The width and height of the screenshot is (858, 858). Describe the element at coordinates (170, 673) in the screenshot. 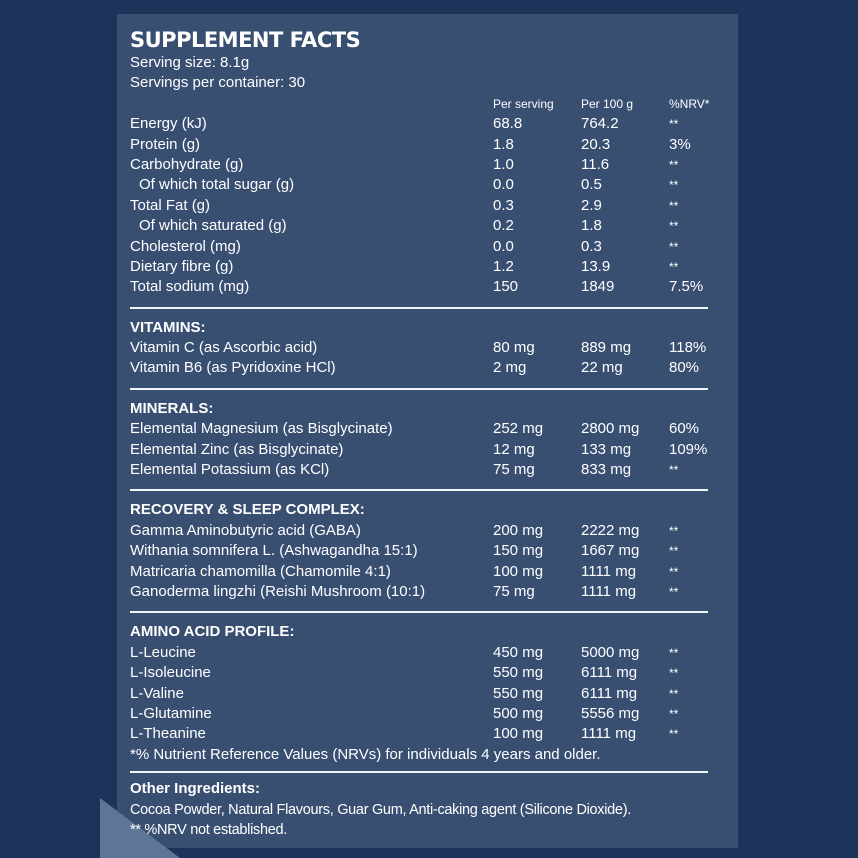

I see `nutrient-name: L-Isoleucine` at that location.